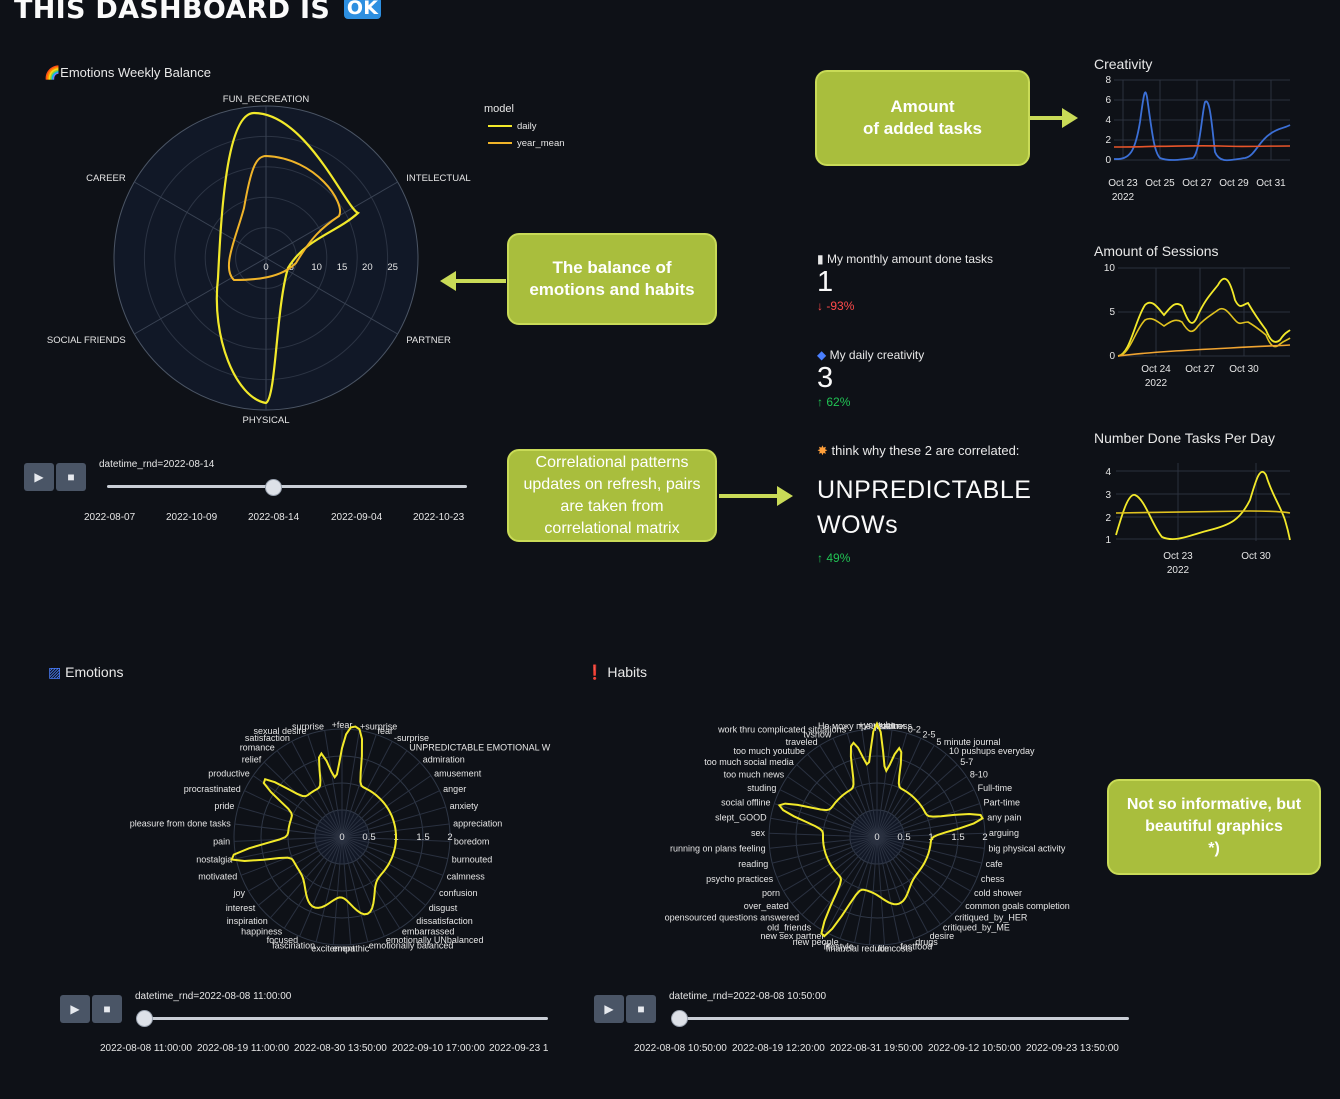 The image size is (1340, 1099). What do you see at coordinates (991, 918) in the screenshot?
I see `radar-axis-label: critiqued_by_HER` at bounding box center [991, 918].